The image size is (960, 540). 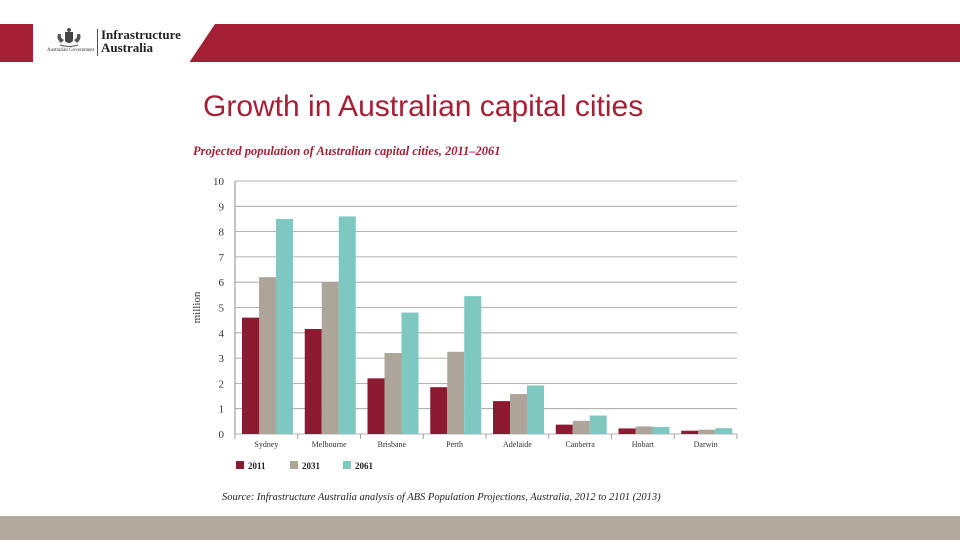 What do you see at coordinates (330, 358) in the screenshot?
I see `bar-2031-melbourne` at bounding box center [330, 358].